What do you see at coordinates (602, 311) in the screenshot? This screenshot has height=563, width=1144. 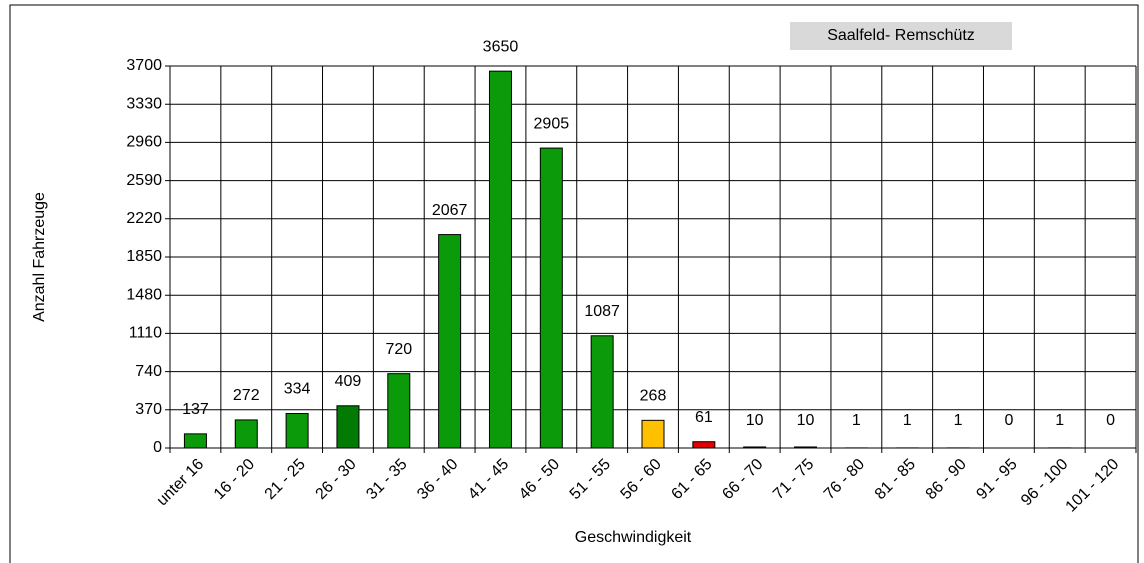 I see `value-label: 1087` at bounding box center [602, 311].